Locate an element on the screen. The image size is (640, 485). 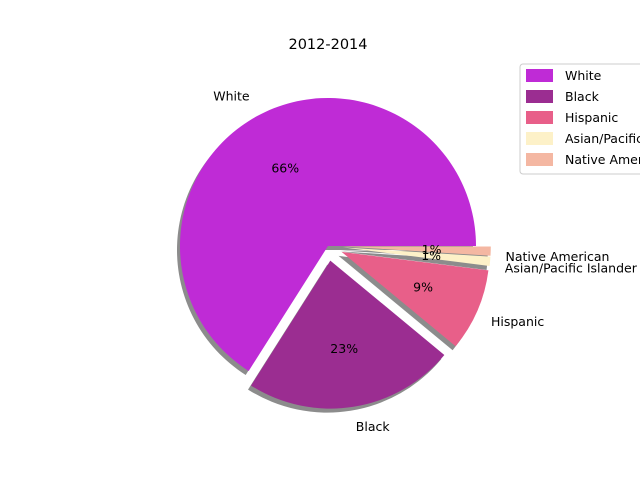
slice-label-white: White is located at coordinates (231, 95).